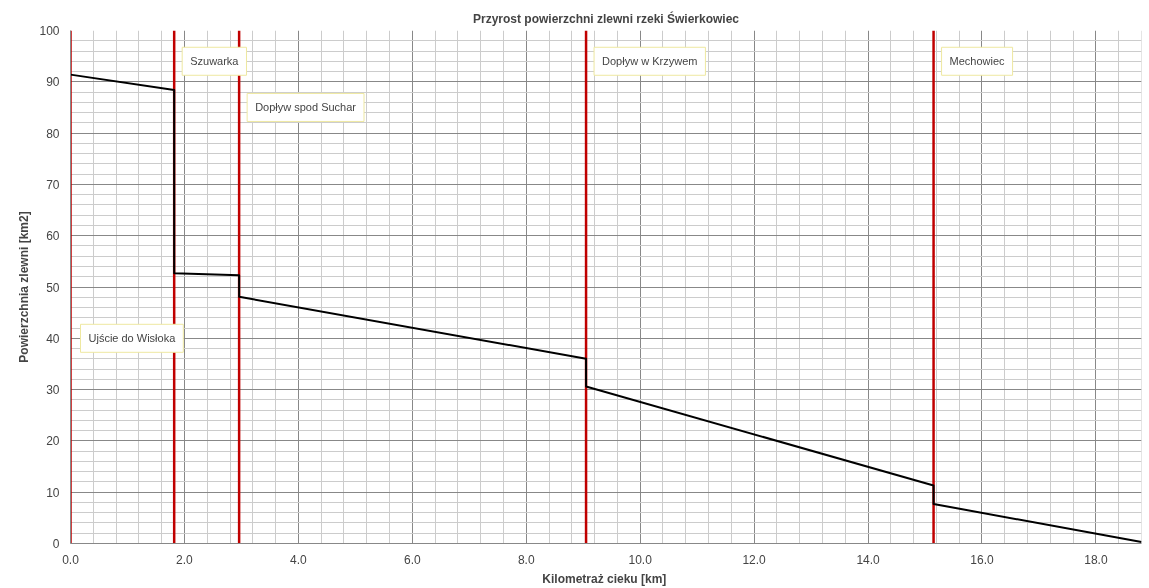  What do you see at coordinates (71, 559) in the screenshot?
I see `x-tick-label: 0.0` at bounding box center [71, 559].